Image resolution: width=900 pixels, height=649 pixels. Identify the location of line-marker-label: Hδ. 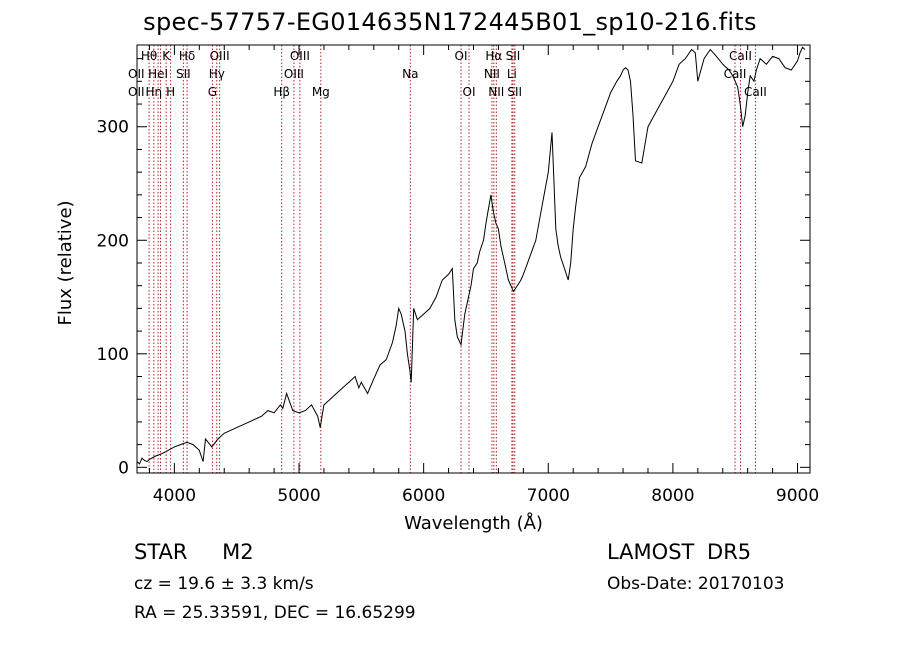
(187, 56).